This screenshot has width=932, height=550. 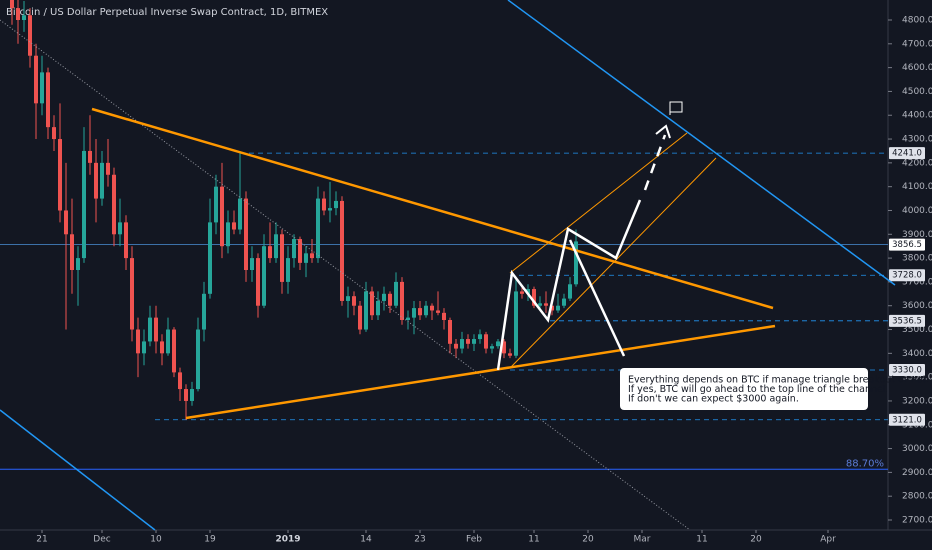 I want to click on y-tick-label: 2800.0, so click(x=917, y=497).